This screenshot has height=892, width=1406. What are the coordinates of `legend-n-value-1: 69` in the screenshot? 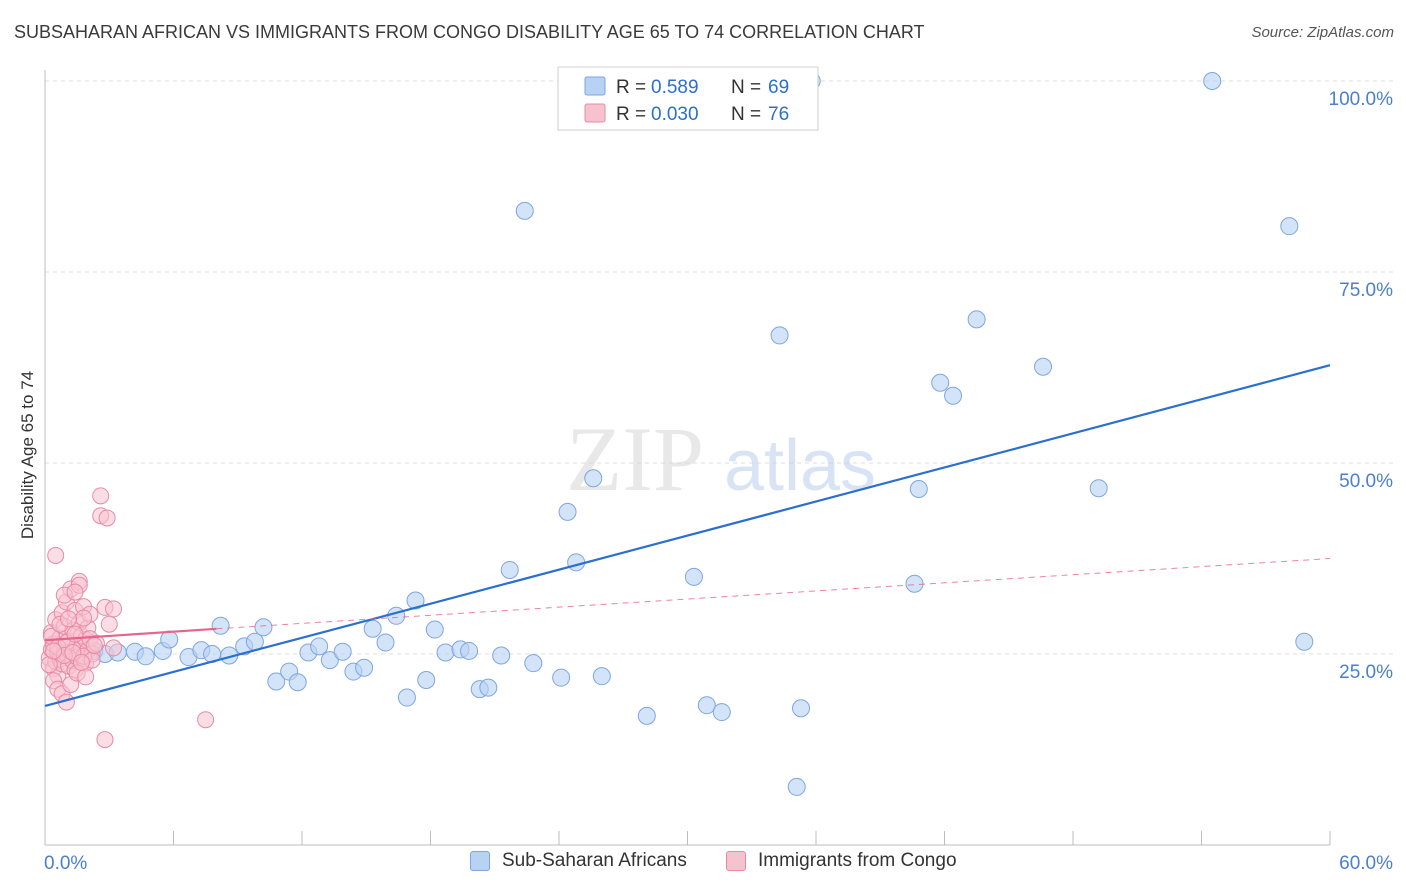 It's located at (778, 87).